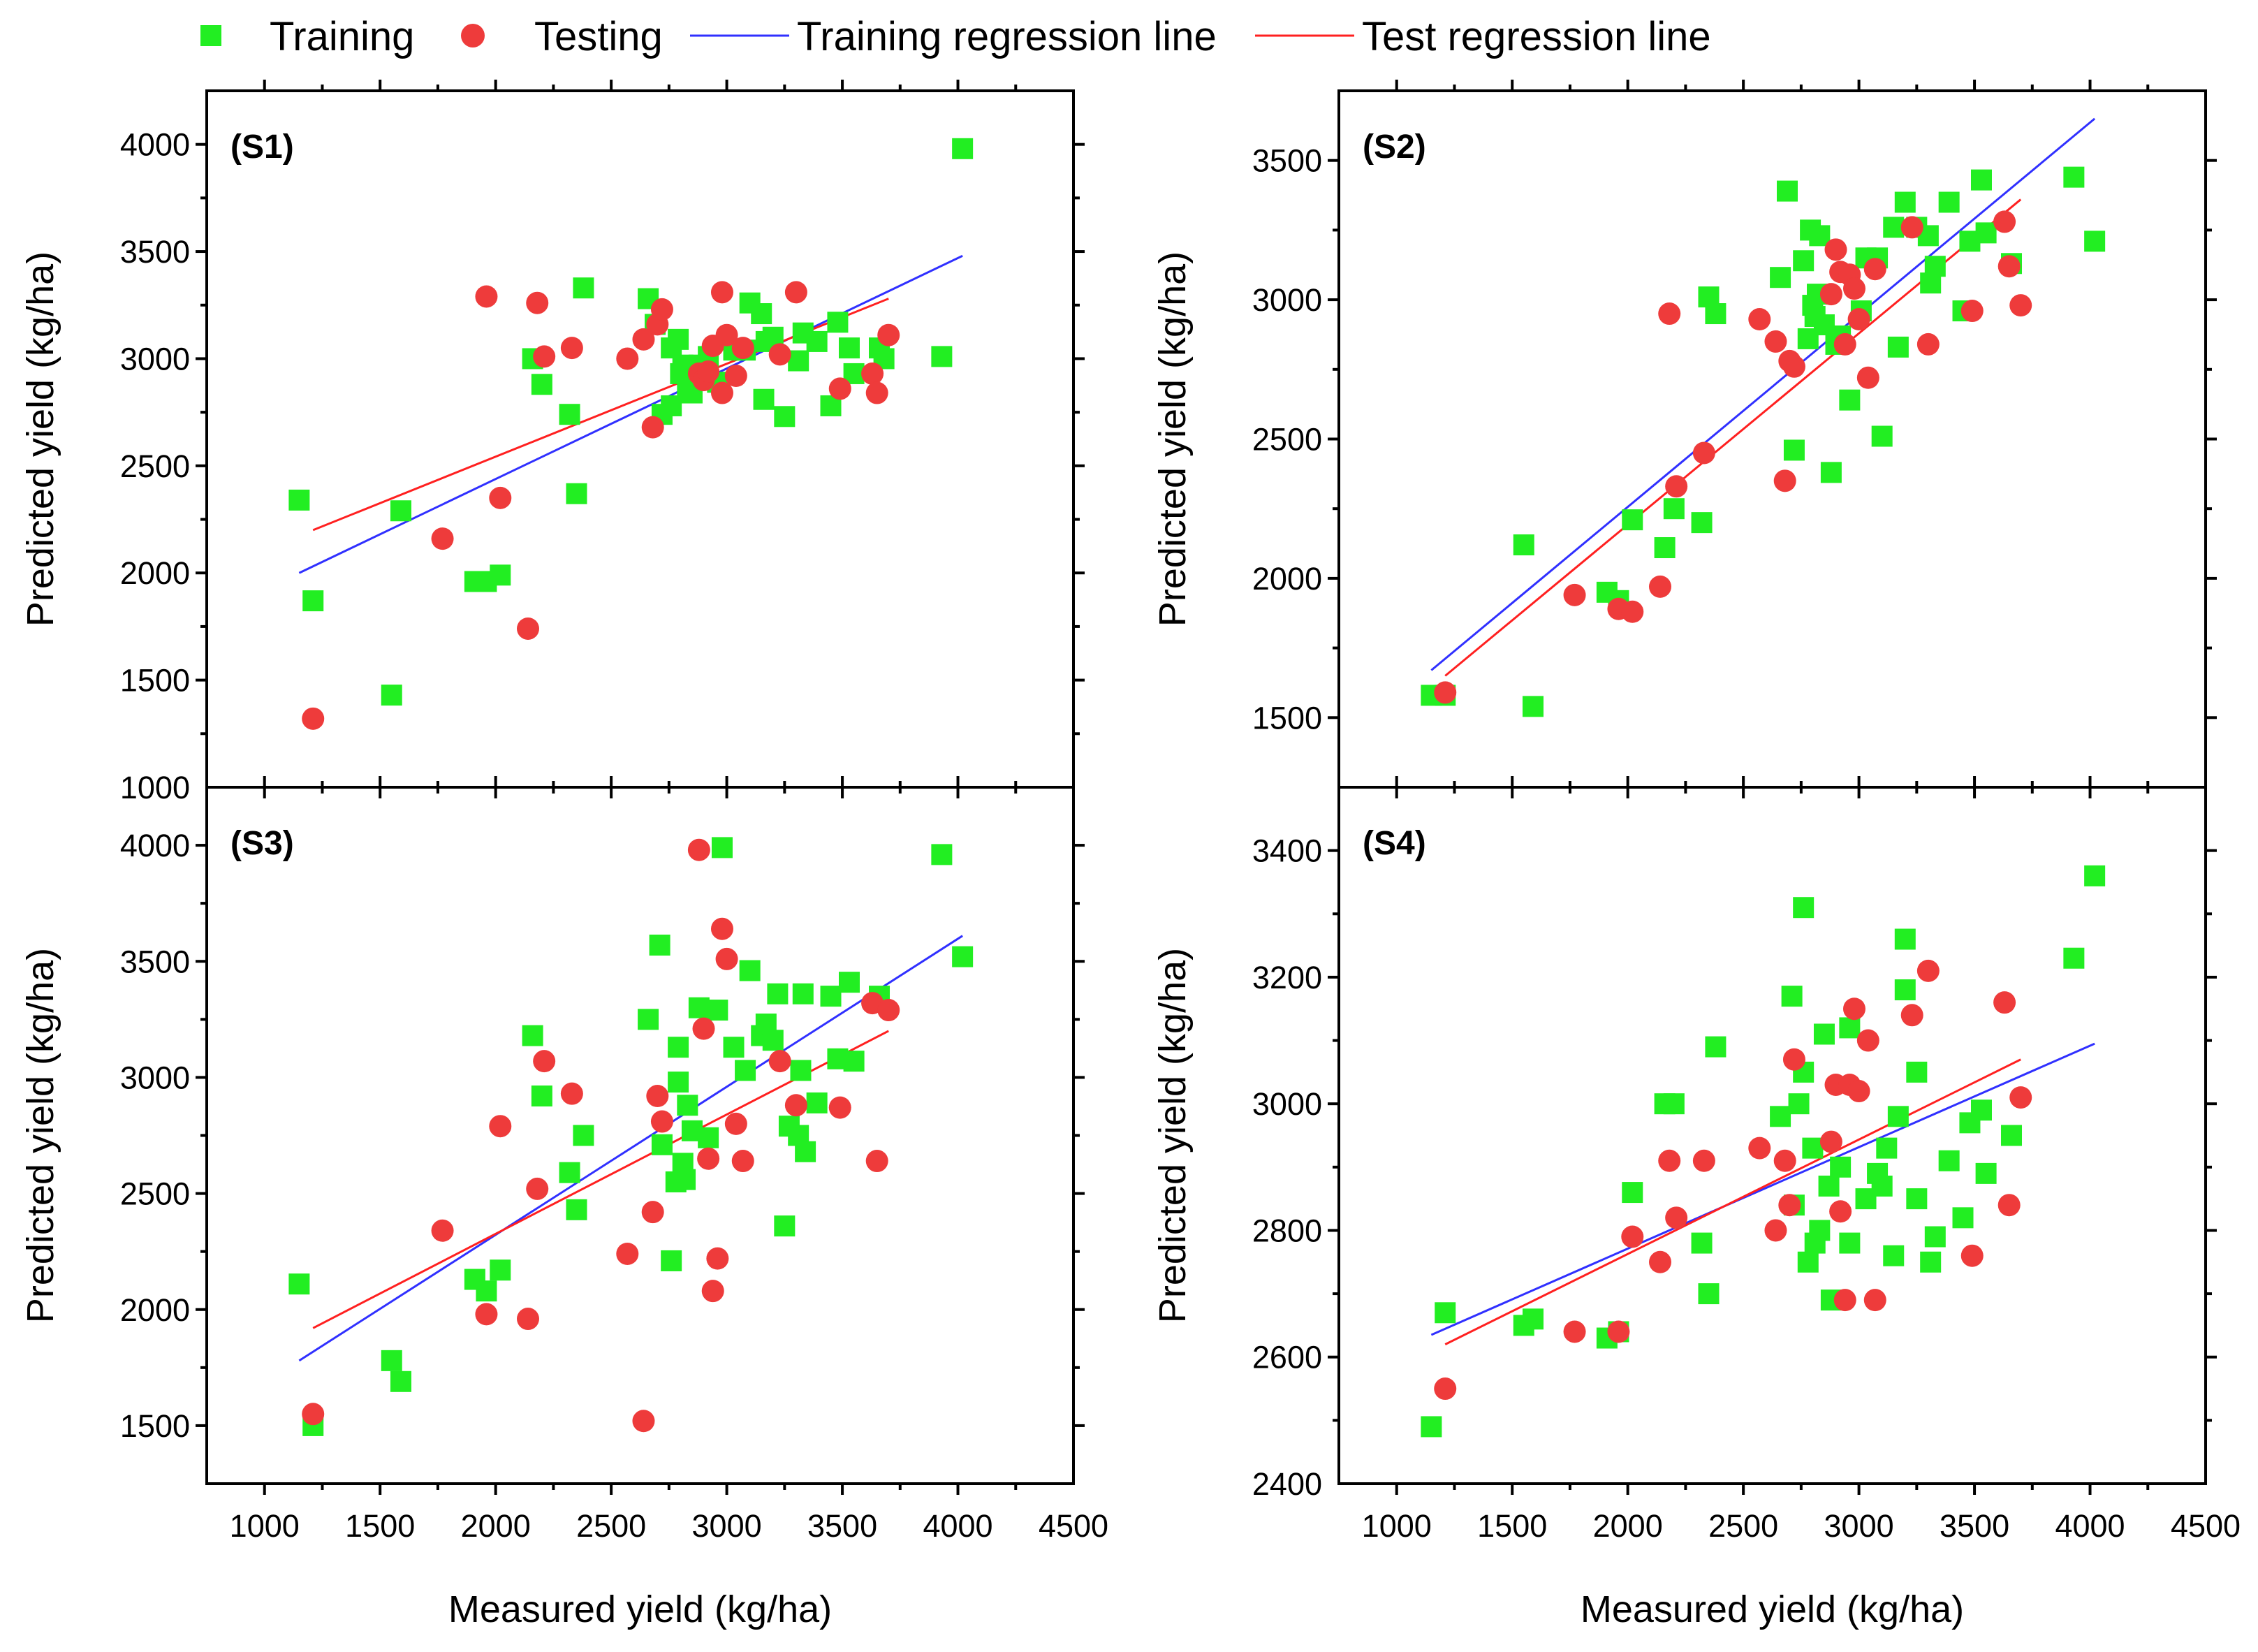 This screenshot has height=1652, width=2258. Describe the element at coordinates (2090, 1526) in the screenshot. I see `x-tick-label: 4000` at that location.